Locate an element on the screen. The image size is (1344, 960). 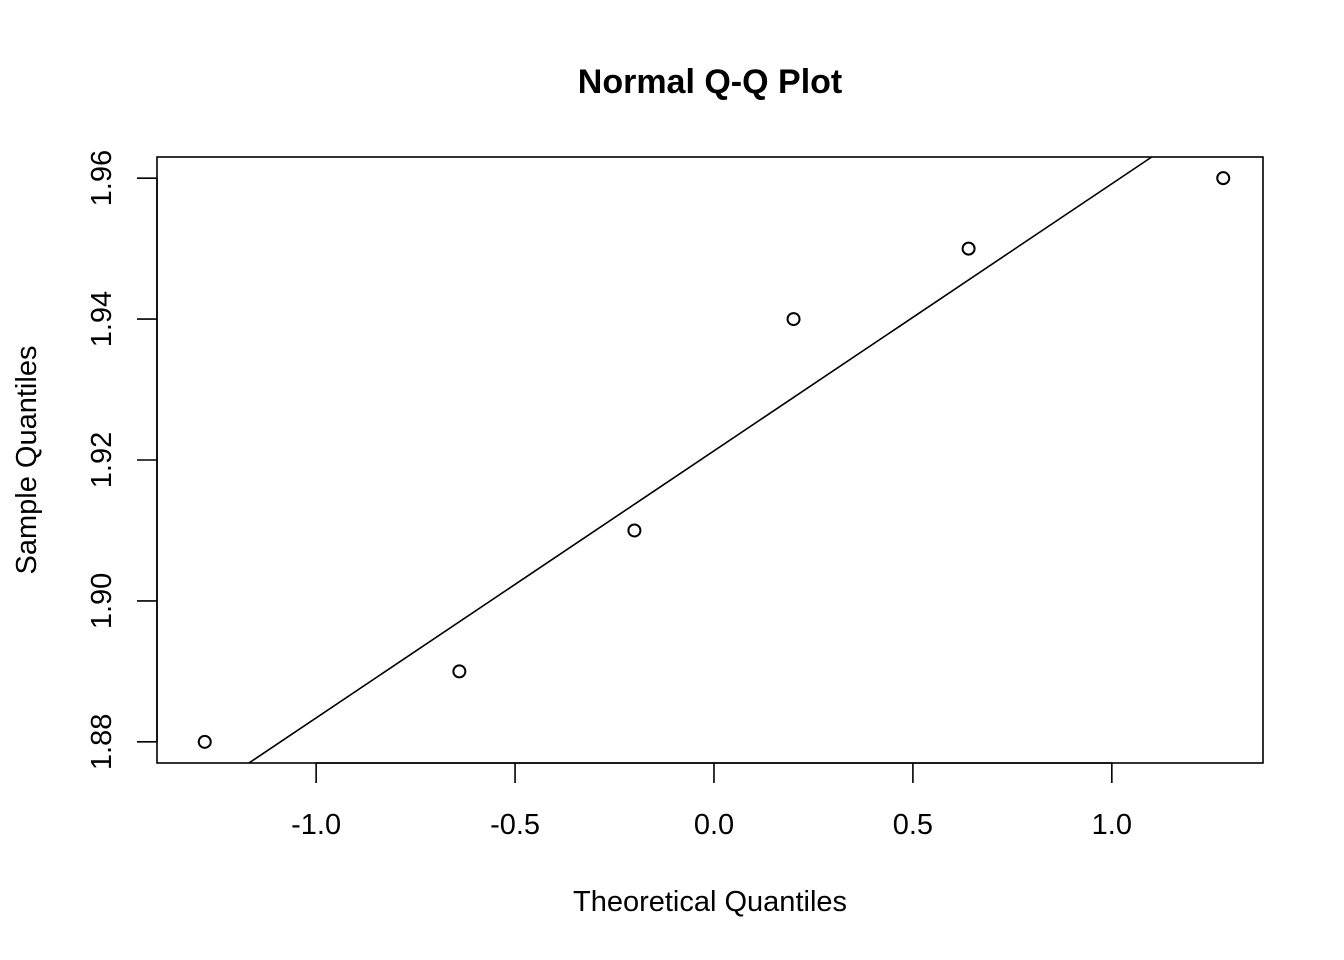
x-axis: -1.0 -0.5 0.0 0.5 1.0 is located at coordinates (711, 801).